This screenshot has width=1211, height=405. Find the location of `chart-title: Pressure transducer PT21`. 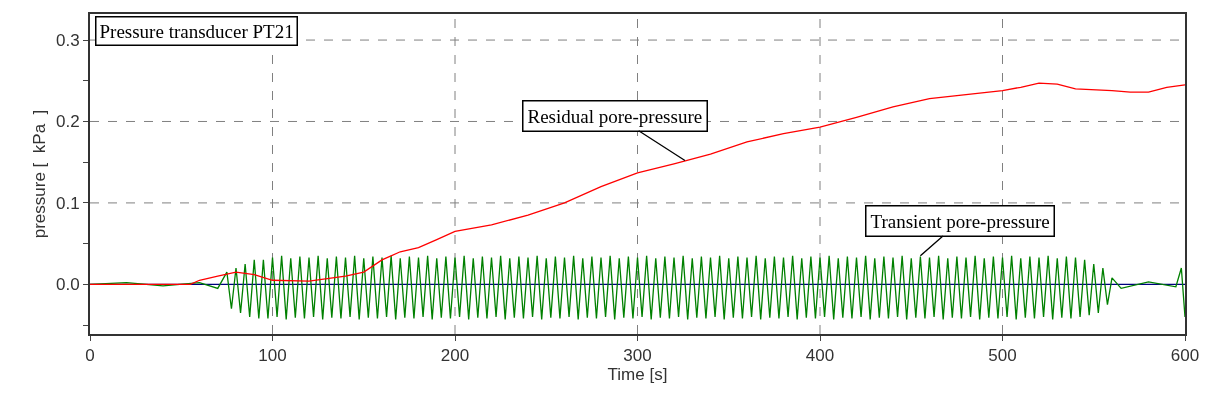

chart-title: Pressure transducer PT21 is located at coordinates (196, 31).